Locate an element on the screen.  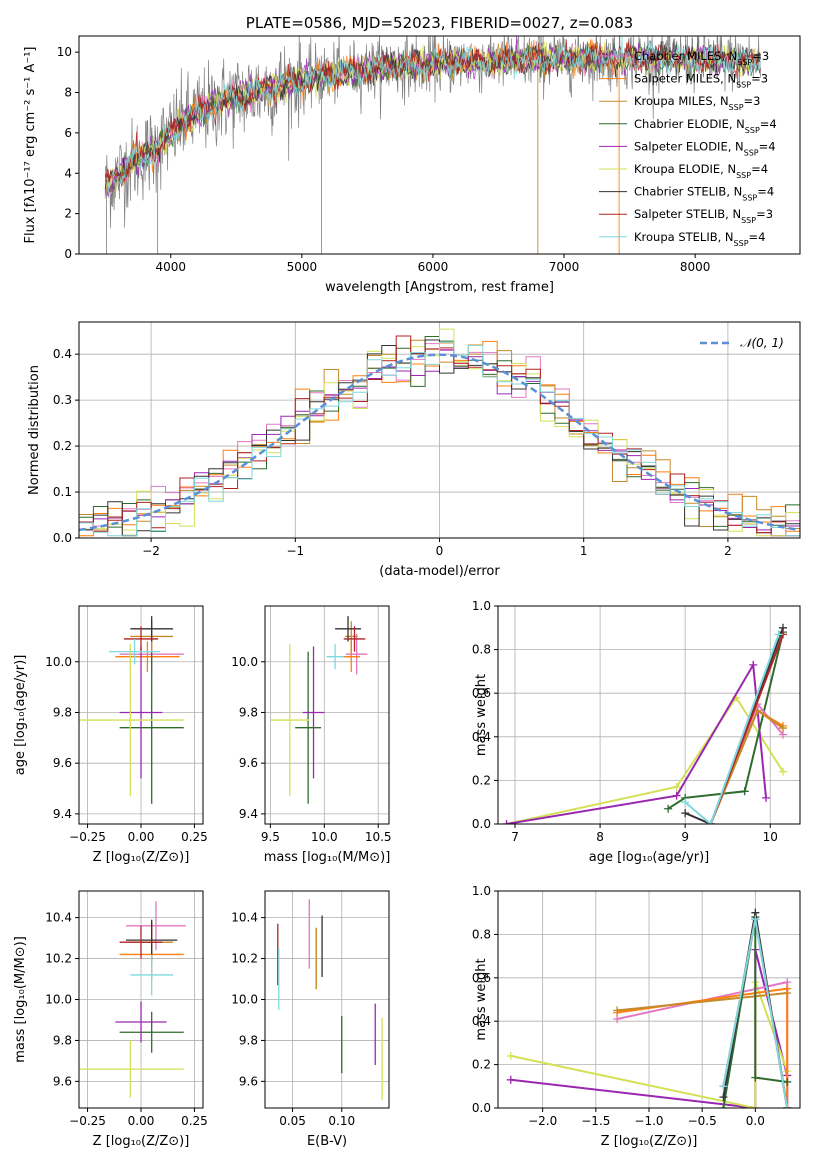
x-tick-label: 0.05 is located at coordinates (292, 1121).